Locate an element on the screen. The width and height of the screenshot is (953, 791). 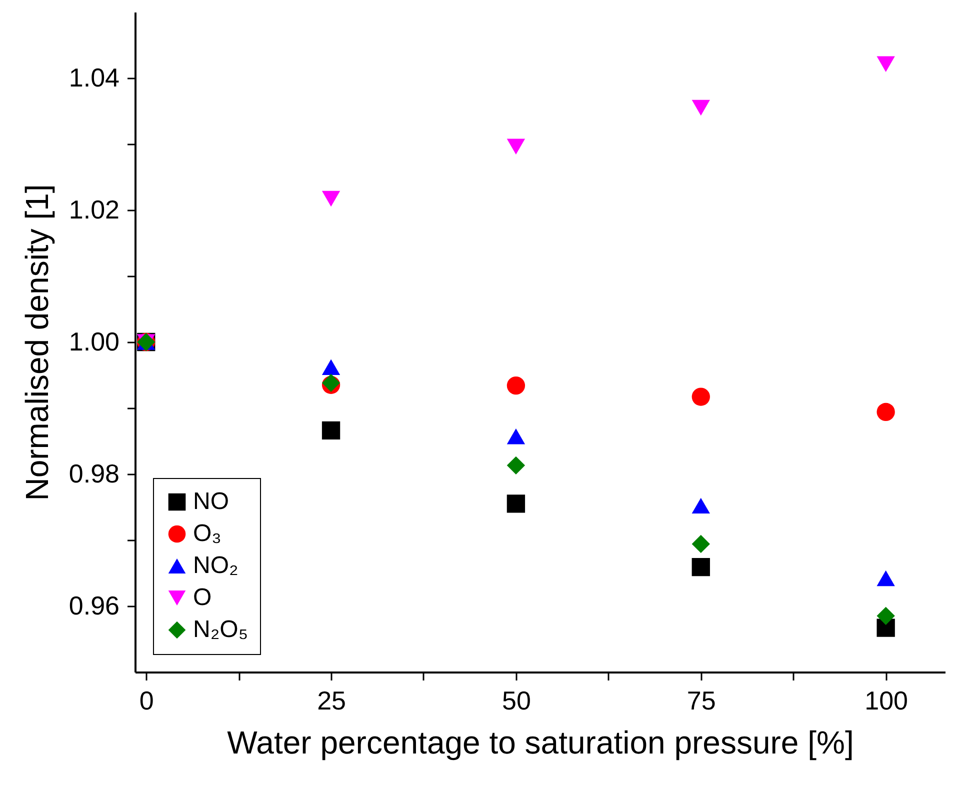
y-tick-label: 0.96 is located at coordinates (94, 605).